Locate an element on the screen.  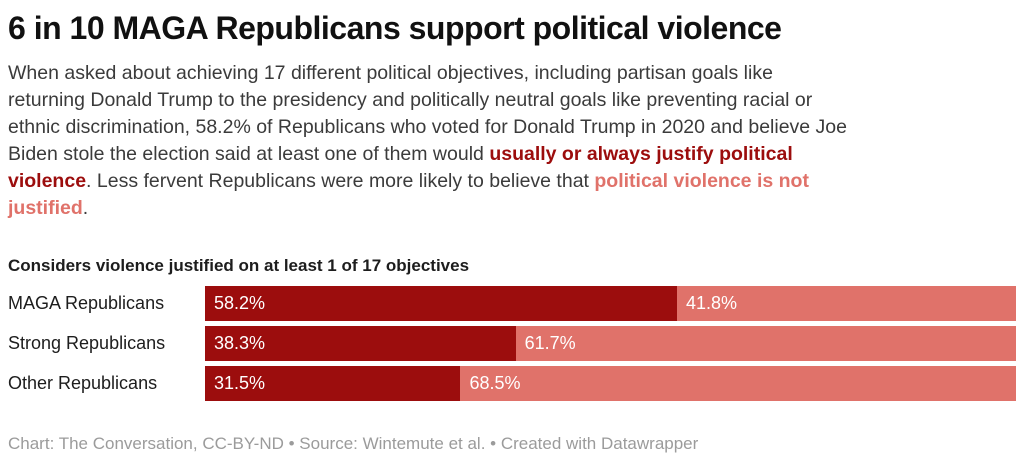
value-label: 61.7% is located at coordinates (550, 343).